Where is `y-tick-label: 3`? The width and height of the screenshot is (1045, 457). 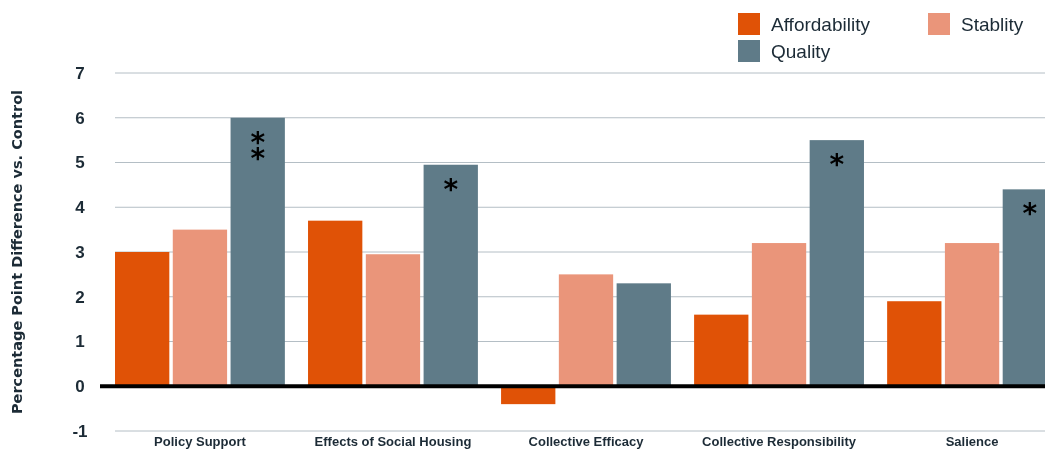 y-tick-label: 3 is located at coordinates (80, 252).